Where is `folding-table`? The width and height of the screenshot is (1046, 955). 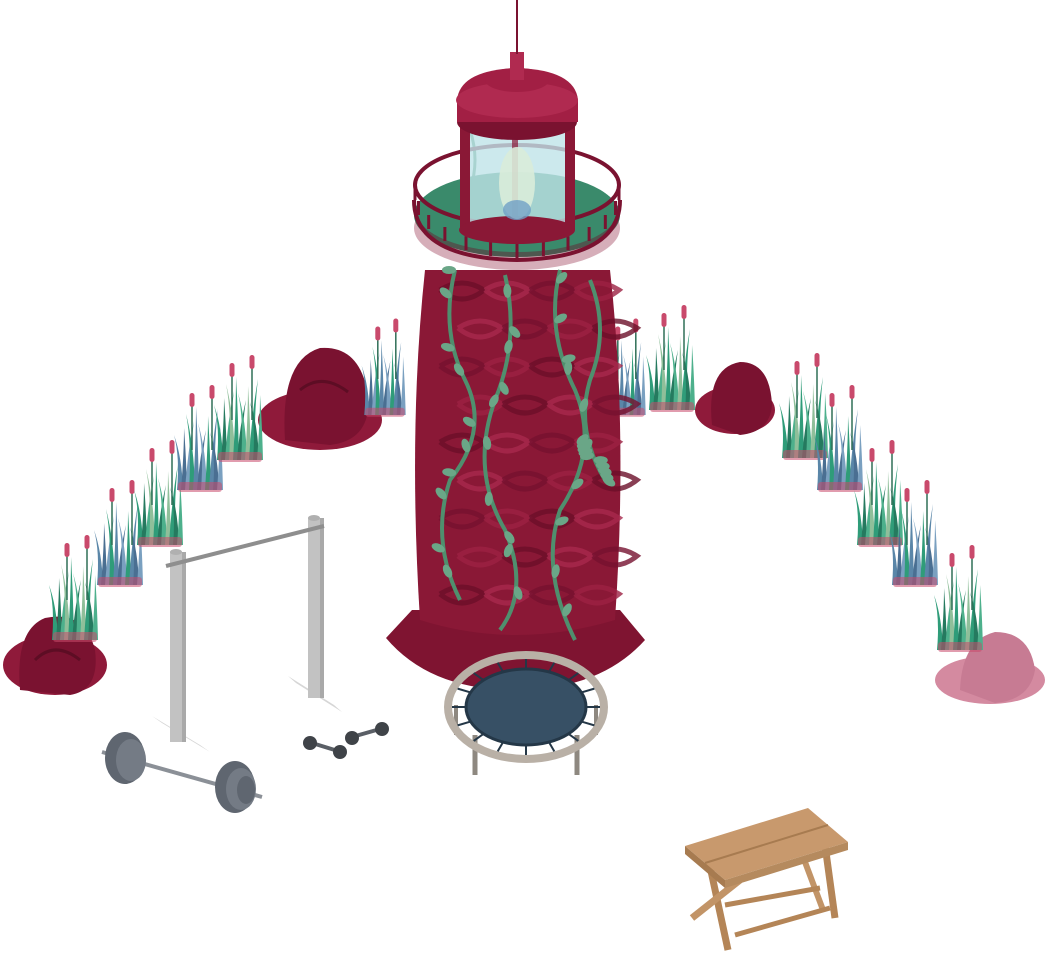
folding-table is located at coordinates (766, 879).